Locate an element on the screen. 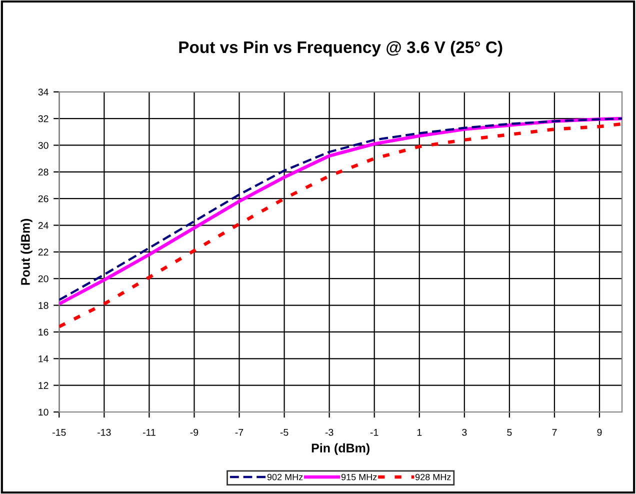 Image resolution: width=636 pixels, height=494 pixels. x-tick-label: 9 is located at coordinates (599, 432).